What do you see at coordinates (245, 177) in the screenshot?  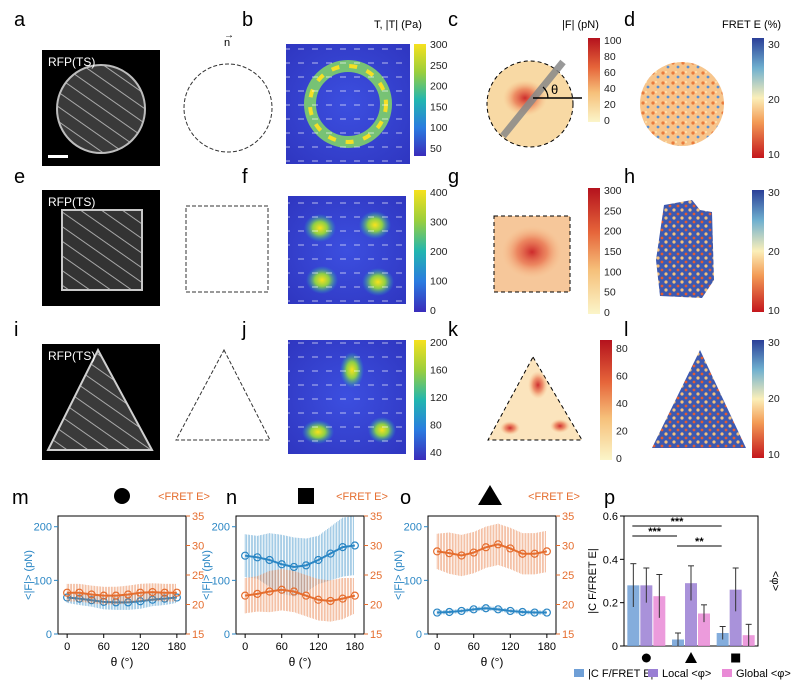 I see `panel-letter-f: f` at bounding box center [245, 177].